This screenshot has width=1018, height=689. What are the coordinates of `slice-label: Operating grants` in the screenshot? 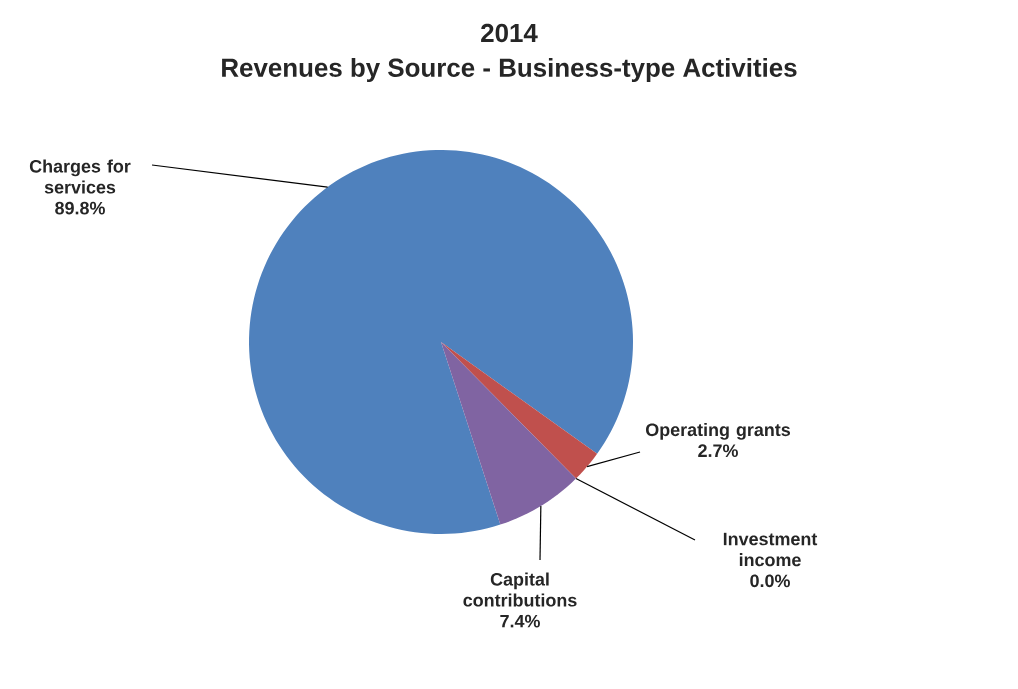 It's located at (718, 431).